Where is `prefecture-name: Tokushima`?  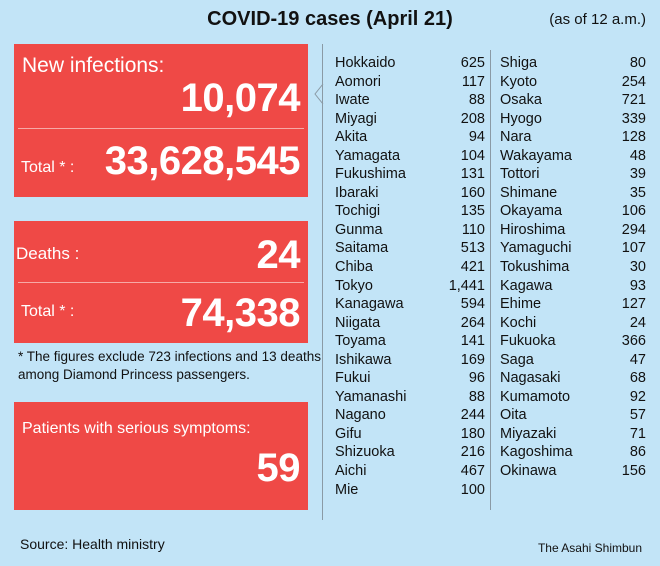 prefecture-name: Tokushima is located at coordinates (535, 267).